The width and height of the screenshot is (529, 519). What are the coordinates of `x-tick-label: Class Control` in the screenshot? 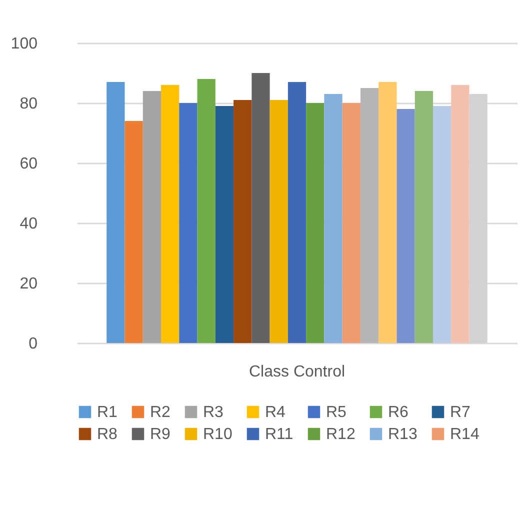 It's located at (297, 372).